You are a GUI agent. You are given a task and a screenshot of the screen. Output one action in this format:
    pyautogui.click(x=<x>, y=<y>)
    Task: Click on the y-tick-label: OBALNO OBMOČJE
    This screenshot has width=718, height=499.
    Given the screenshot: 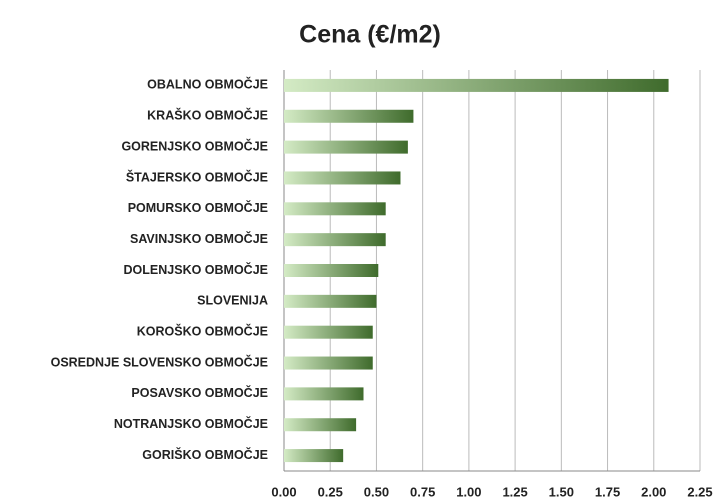 What is the action you would take?
    pyautogui.click(x=207, y=84)
    